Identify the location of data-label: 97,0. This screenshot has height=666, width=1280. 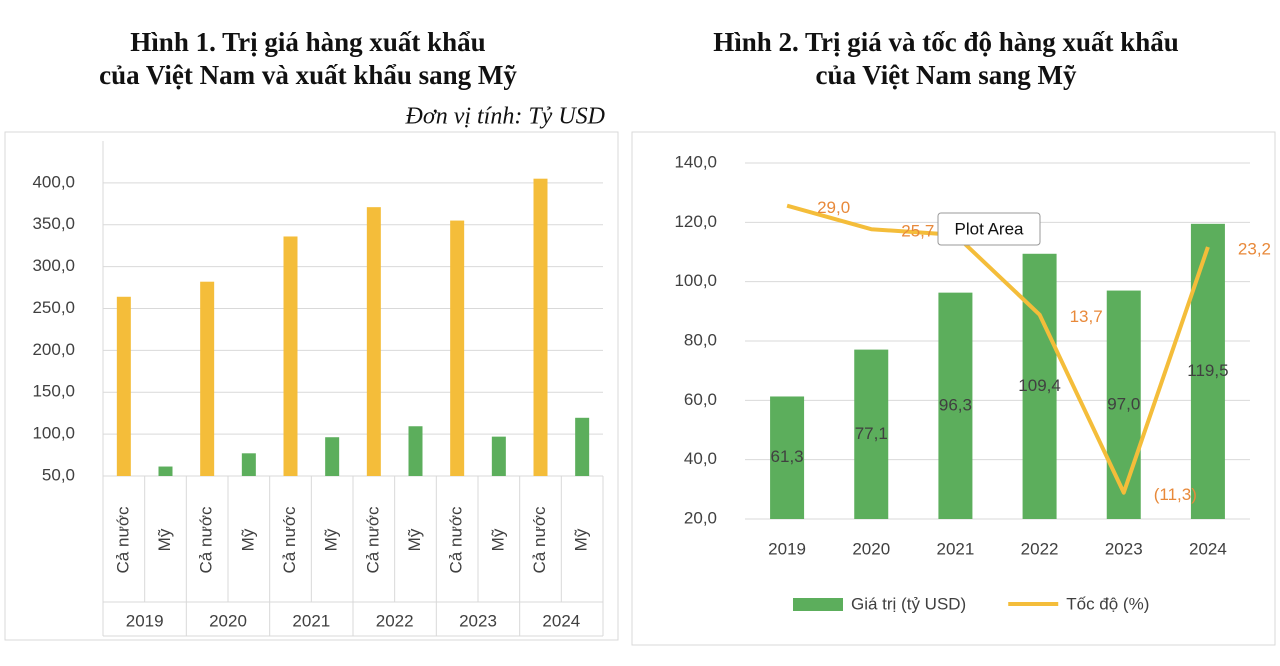
(1123, 403).